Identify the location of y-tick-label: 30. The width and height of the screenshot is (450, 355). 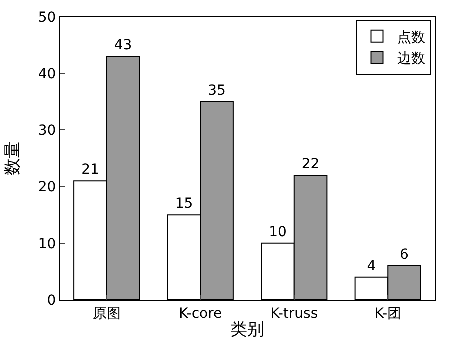
(47, 131).